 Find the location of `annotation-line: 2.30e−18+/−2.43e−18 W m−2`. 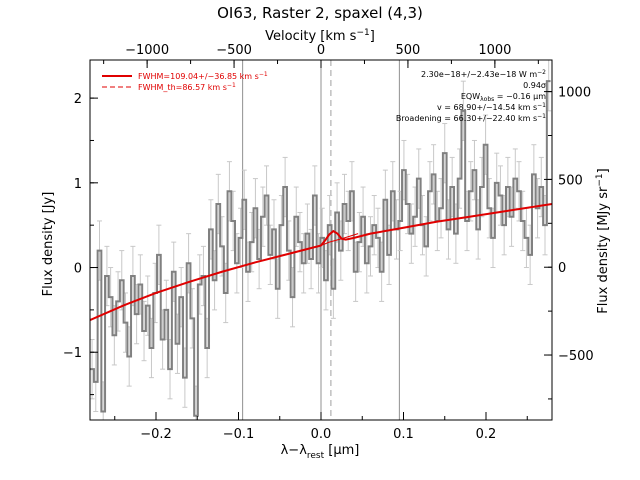

annotation-line: 2.30e−18+/−2.43e−18 W m−2 is located at coordinates (483, 74).